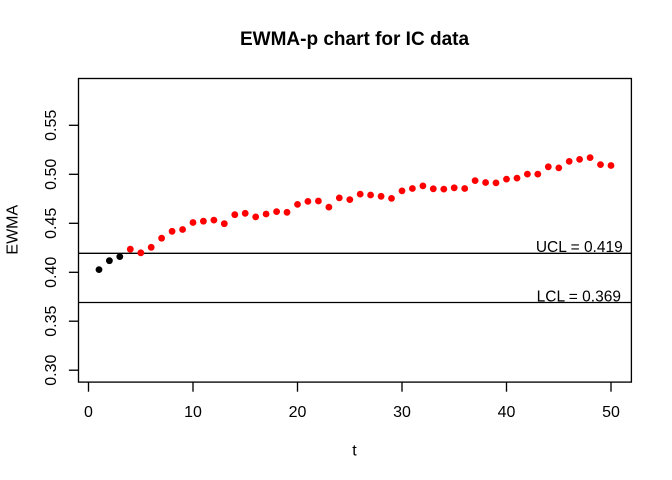 Image resolution: width=672 pixels, height=480 pixels. What do you see at coordinates (507, 412) in the screenshot?
I see `svg-text: 40` at bounding box center [507, 412].